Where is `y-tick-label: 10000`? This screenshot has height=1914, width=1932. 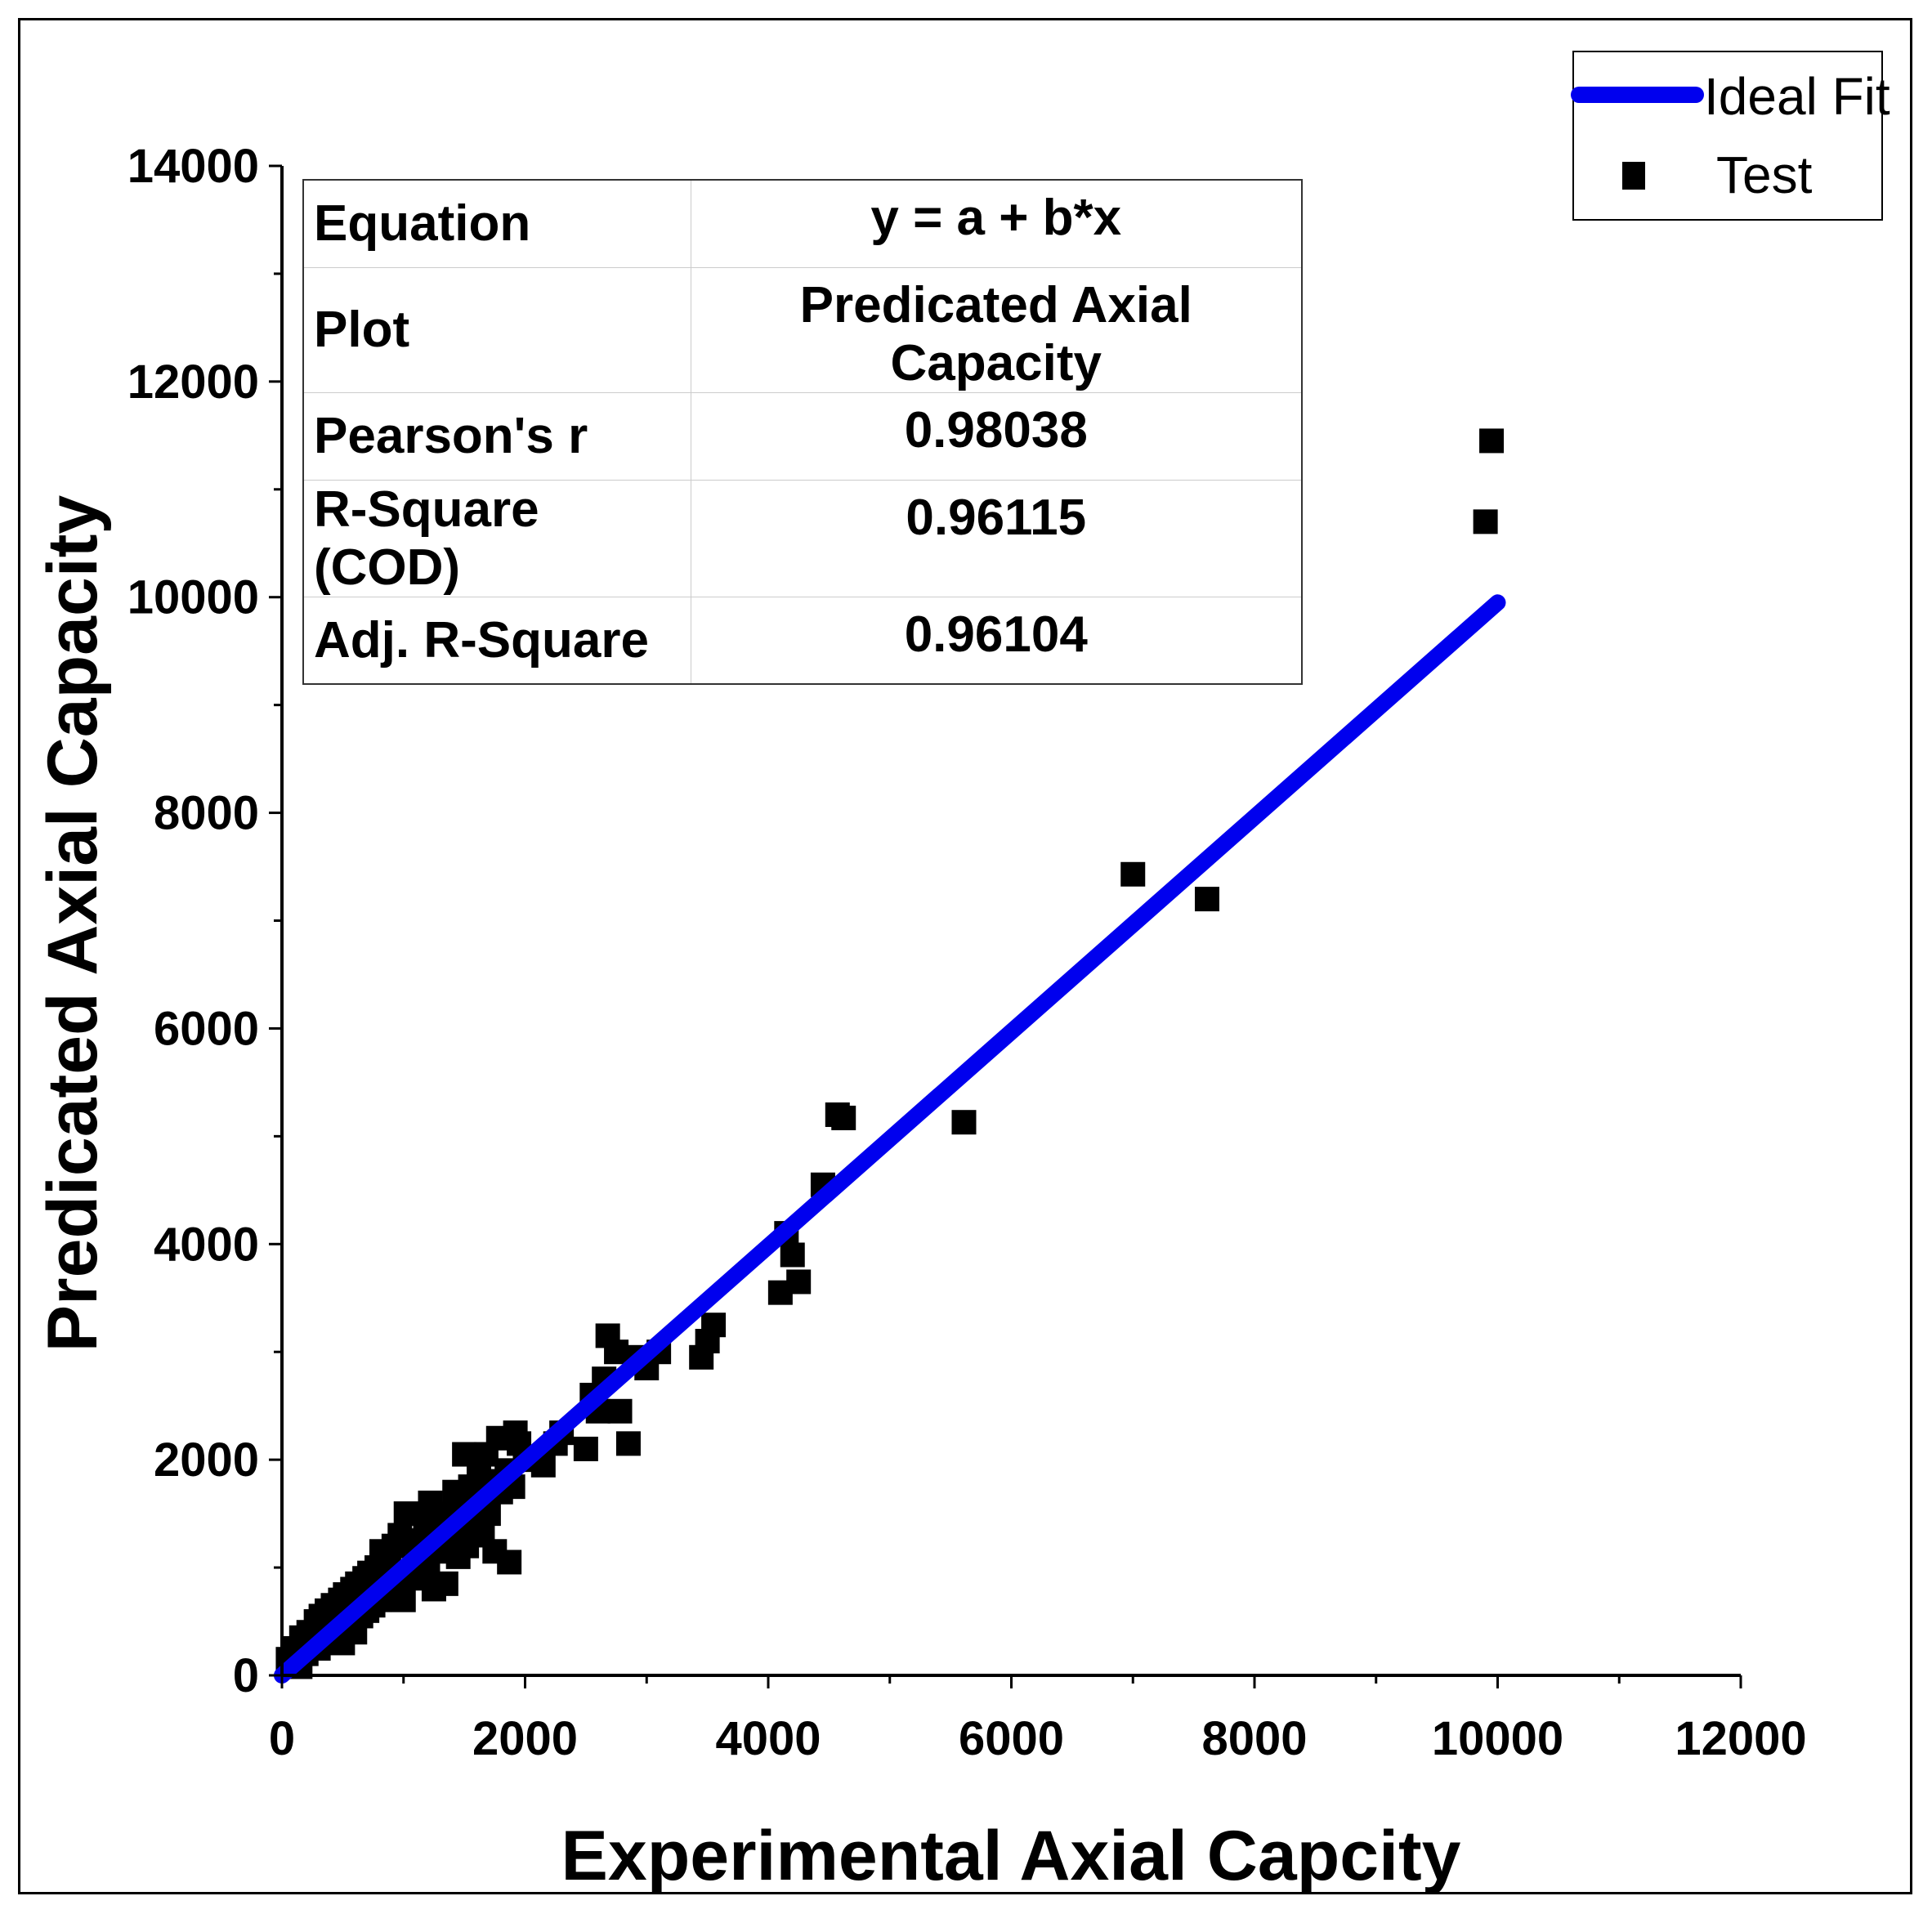
y-tick-label: 10000 is located at coordinates (193, 597).